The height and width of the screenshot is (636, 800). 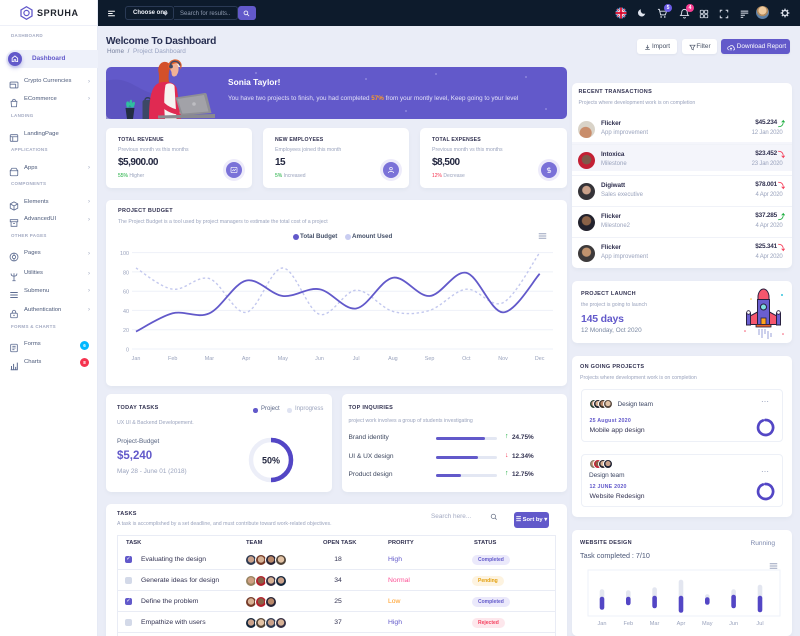 What do you see at coordinates (393, 359) in the screenshot?
I see `svg-text: Aug` at bounding box center [393, 359].